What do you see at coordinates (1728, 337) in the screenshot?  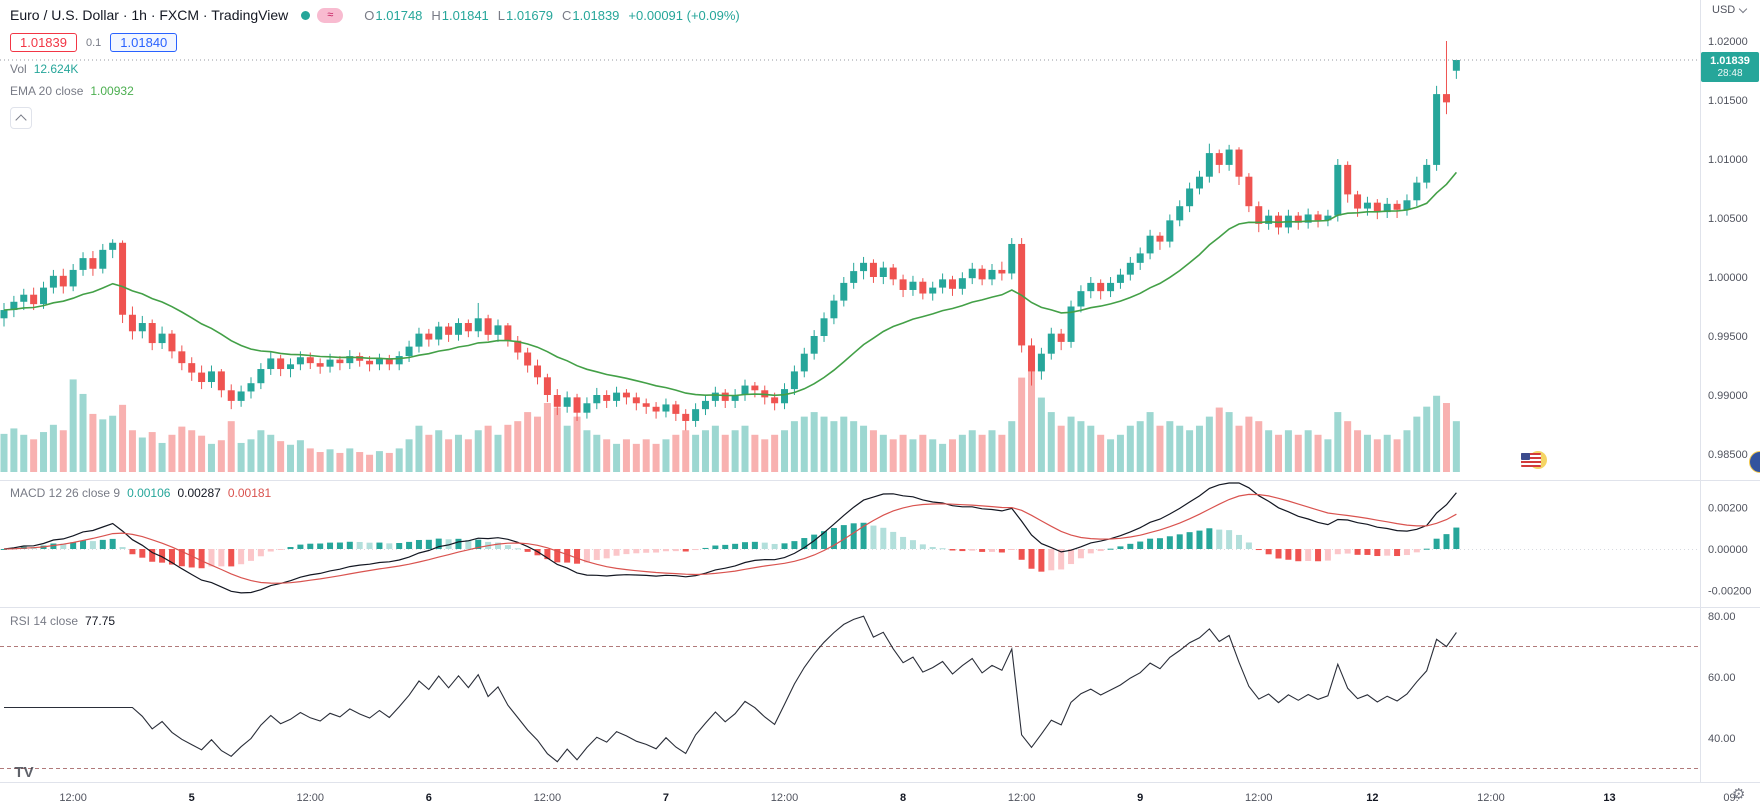 I see `svg-text: 0.99500` at bounding box center [1728, 337].